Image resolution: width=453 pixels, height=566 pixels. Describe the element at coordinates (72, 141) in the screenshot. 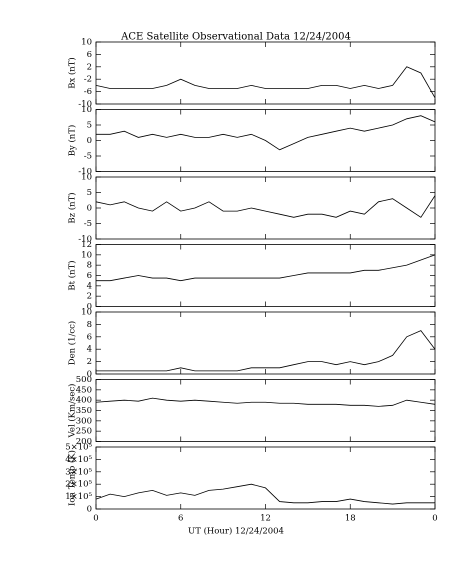

I see `y-axis-label: By (nT)` at that location.